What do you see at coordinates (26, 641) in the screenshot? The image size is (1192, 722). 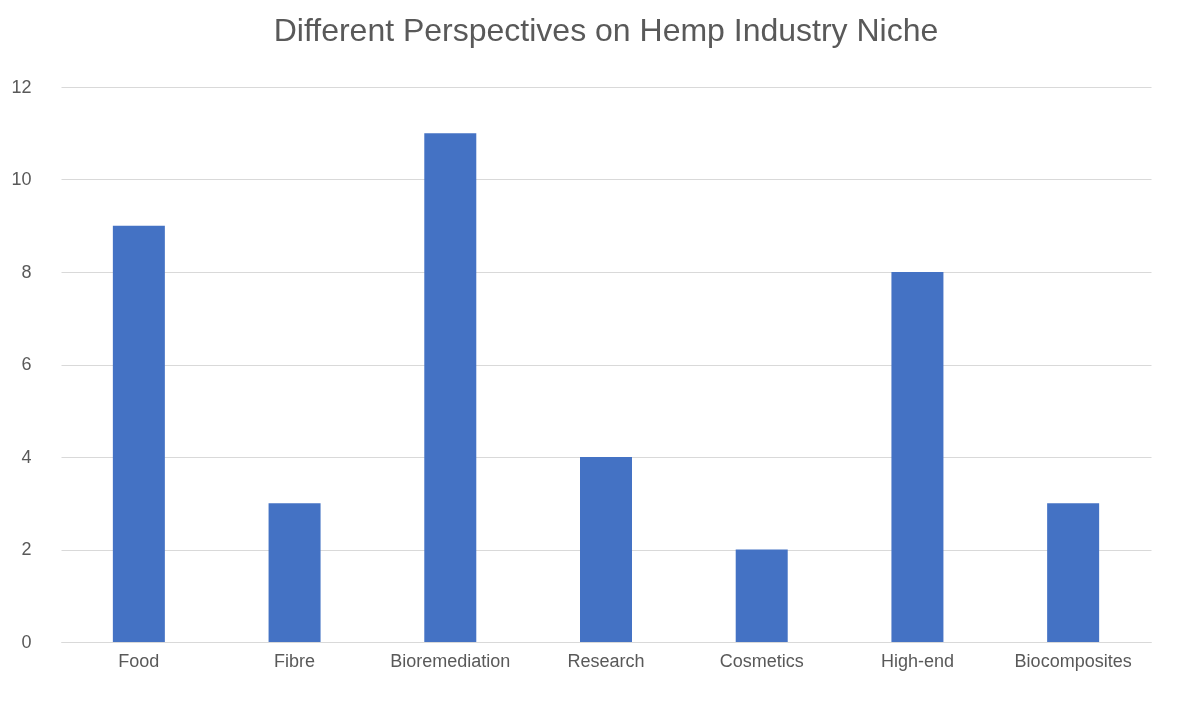 I see `y-tick-label: 0` at bounding box center [26, 641].